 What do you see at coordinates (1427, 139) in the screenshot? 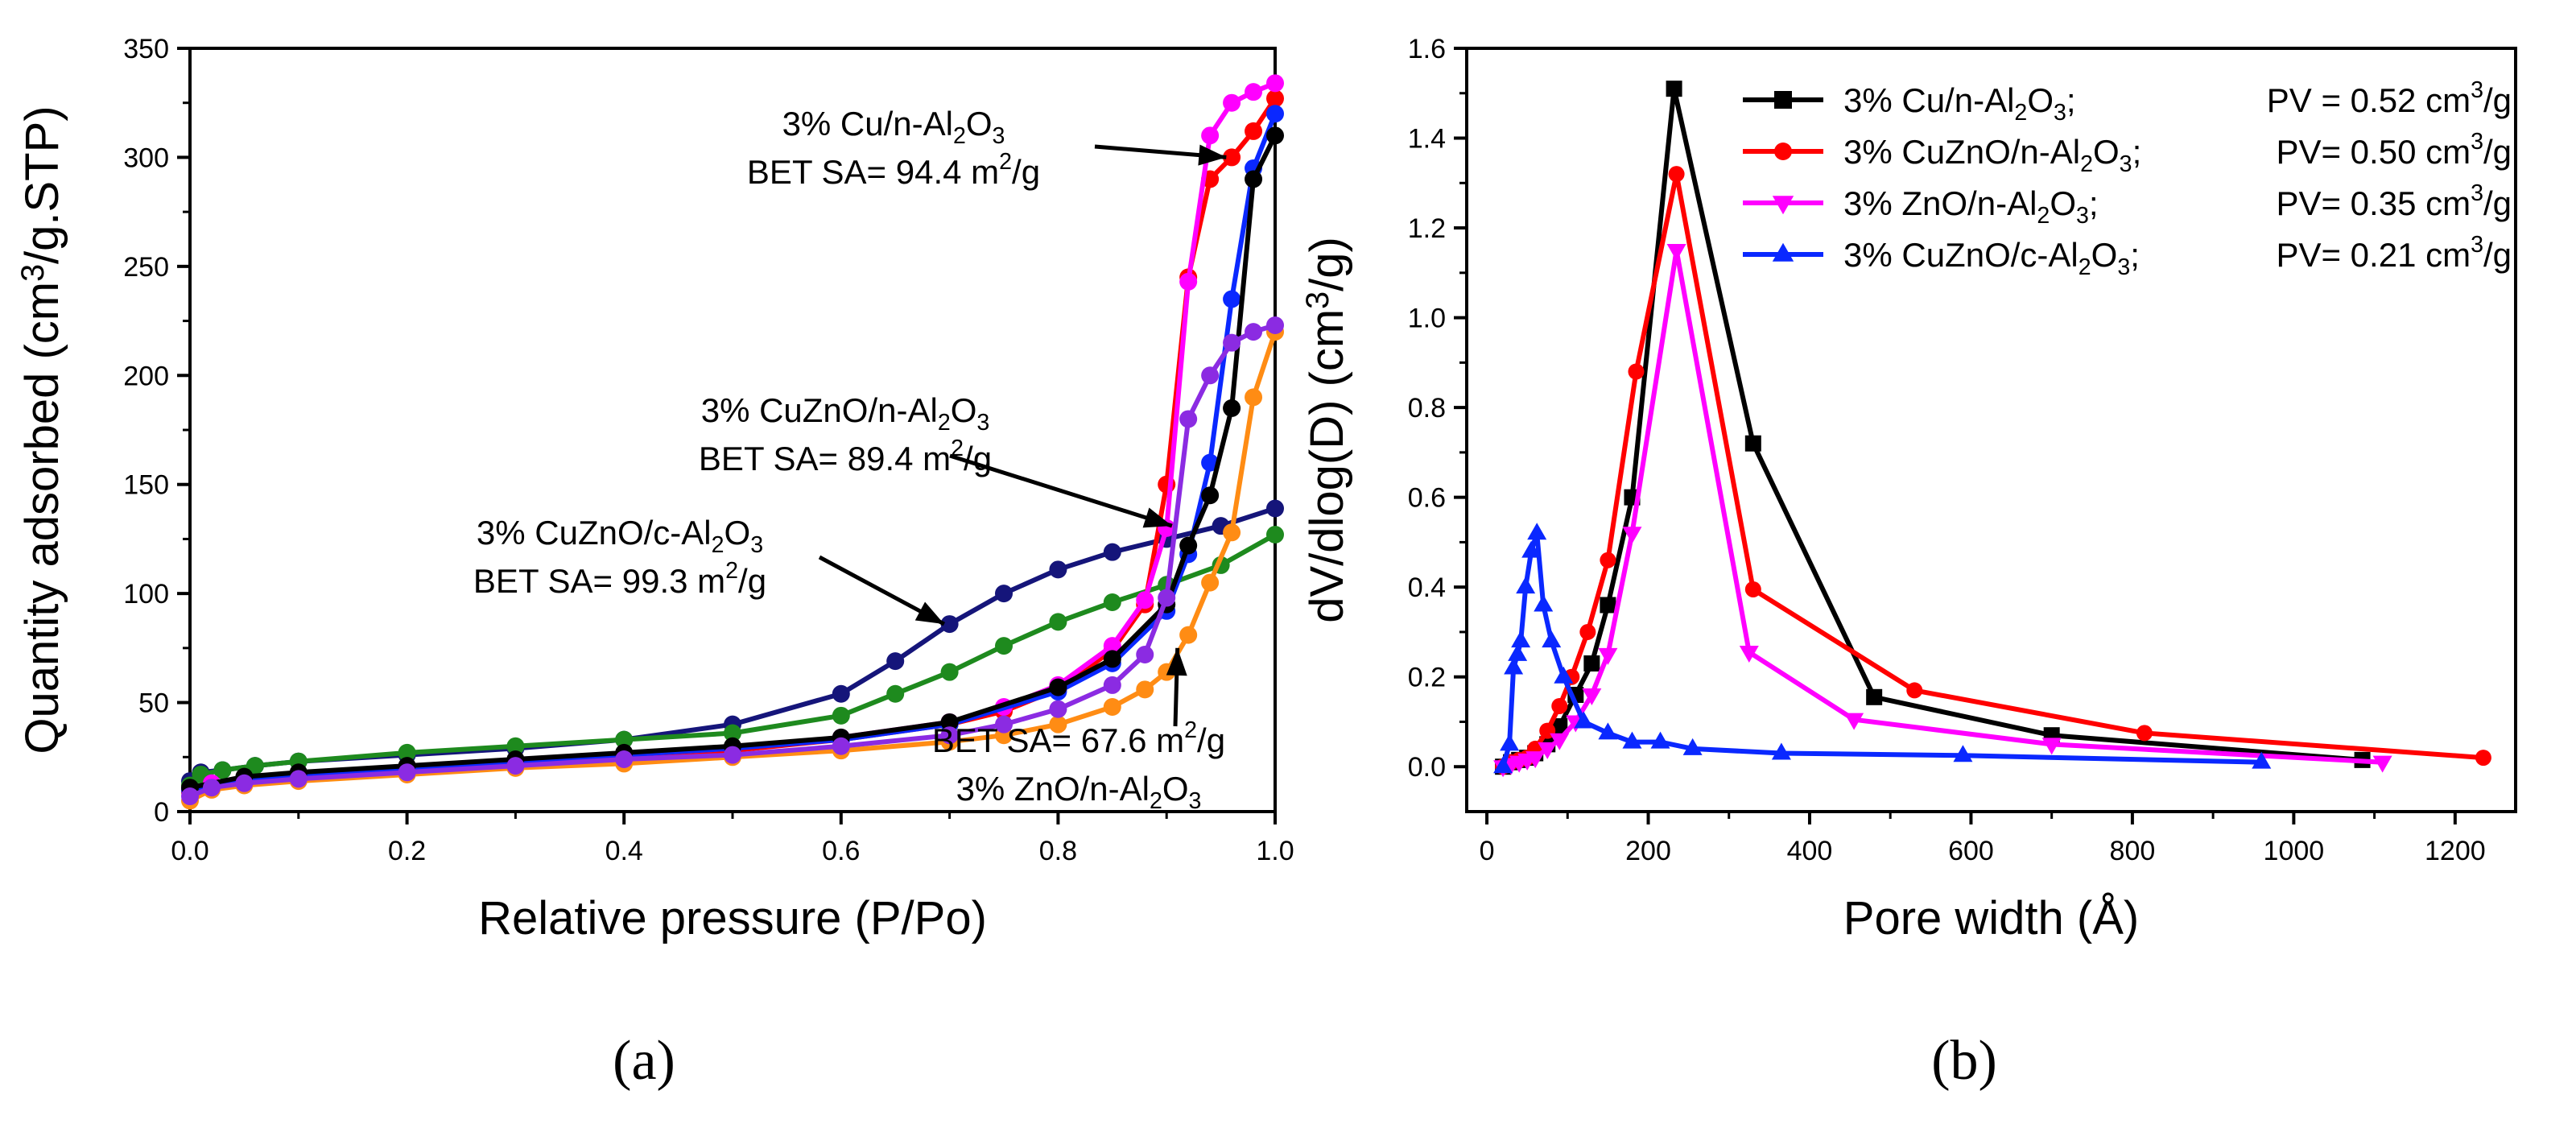
I see `y-tick-label: 1.4` at bounding box center [1427, 139].